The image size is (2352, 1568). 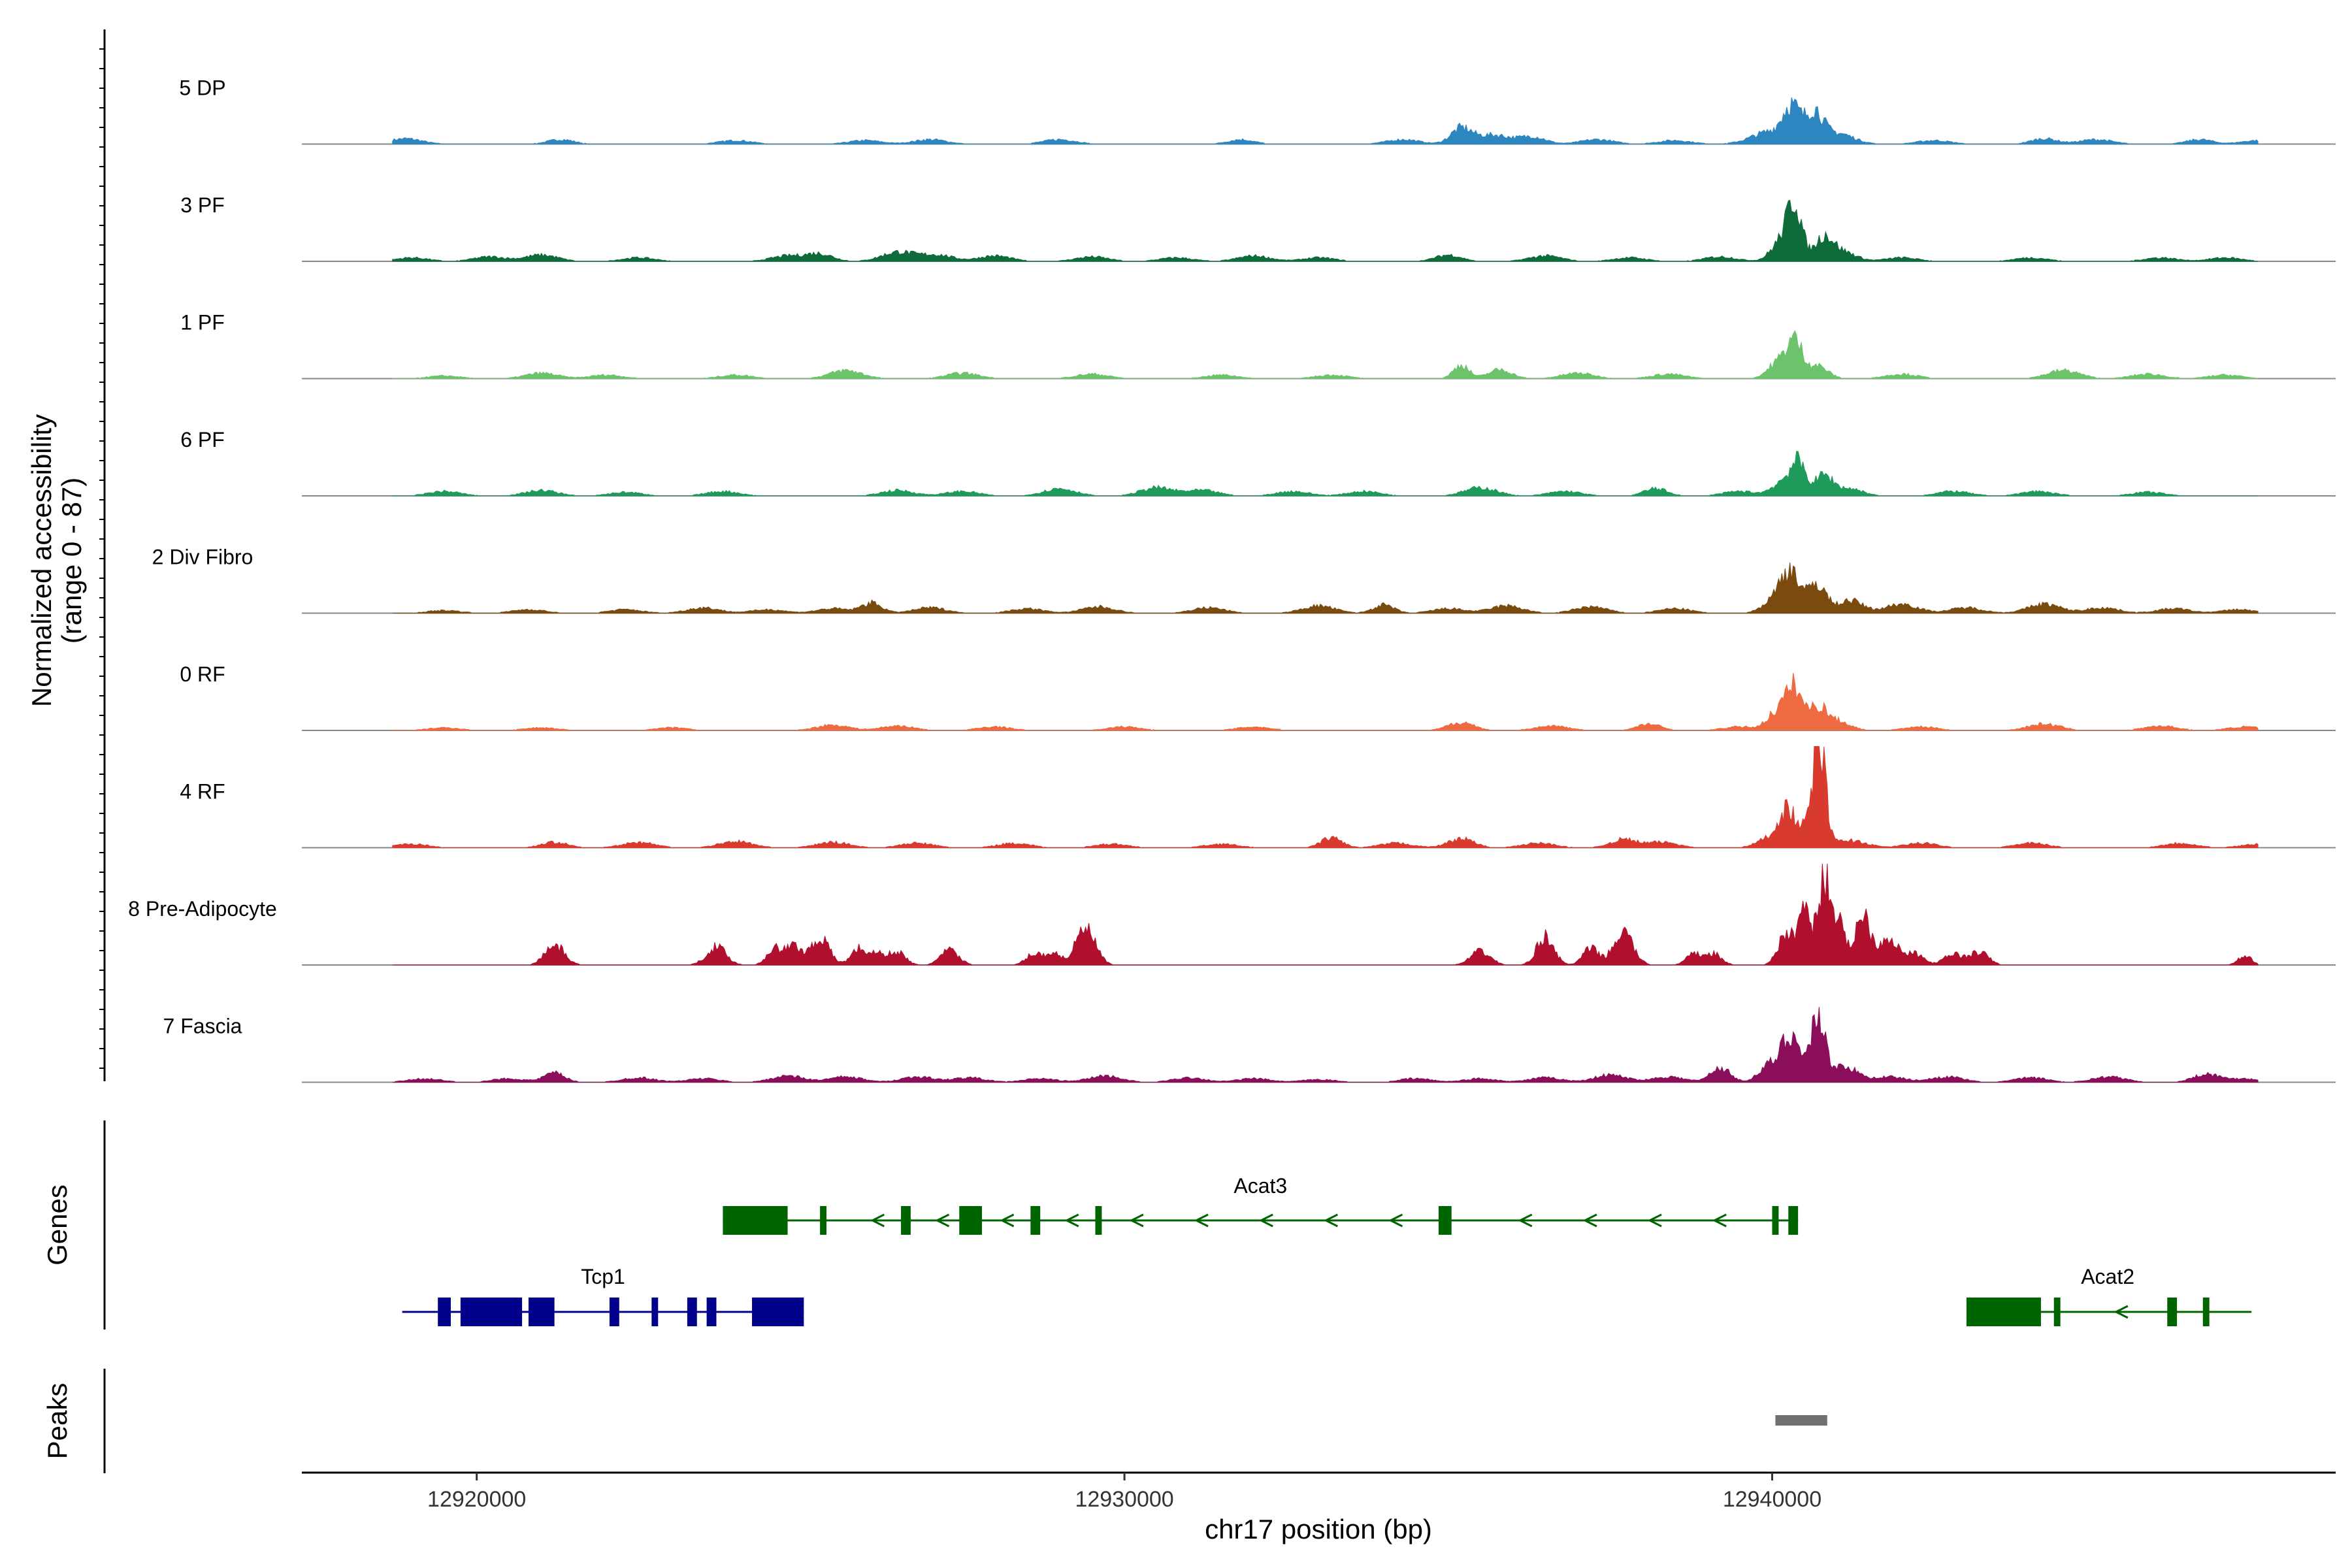 I want to click on genes-track-label: Genes, so click(x=57, y=1225).